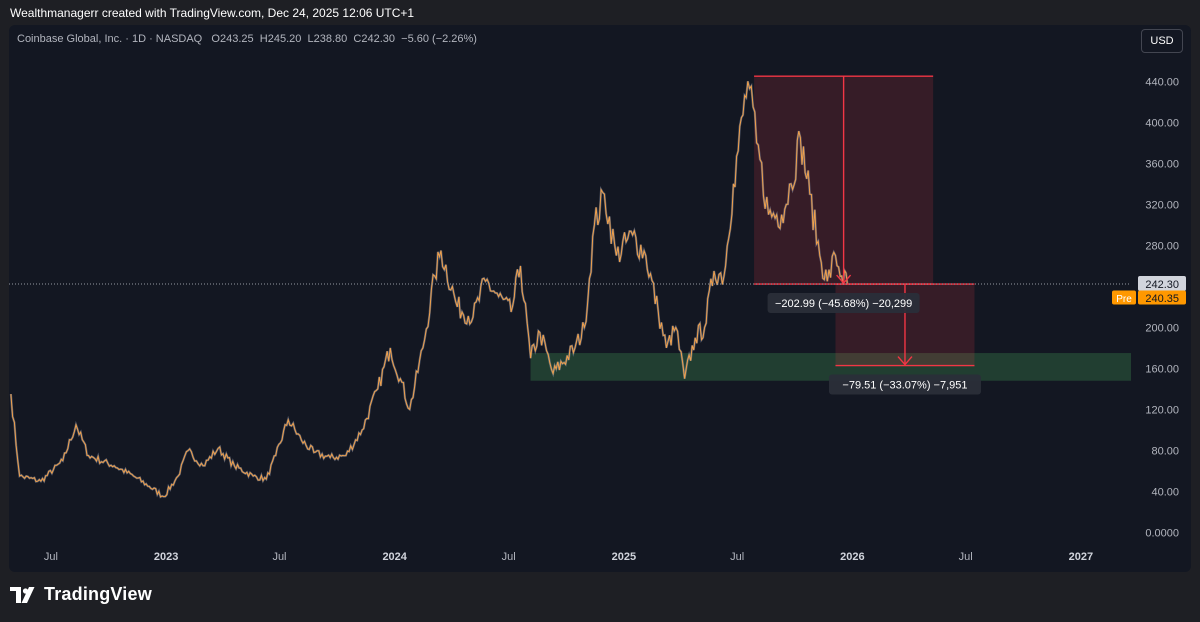 The image size is (1200, 622). What do you see at coordinates (1165, 451) in the screenshot?
I see `y-tick-label: 80.00` at bounding box center [1165, 451].